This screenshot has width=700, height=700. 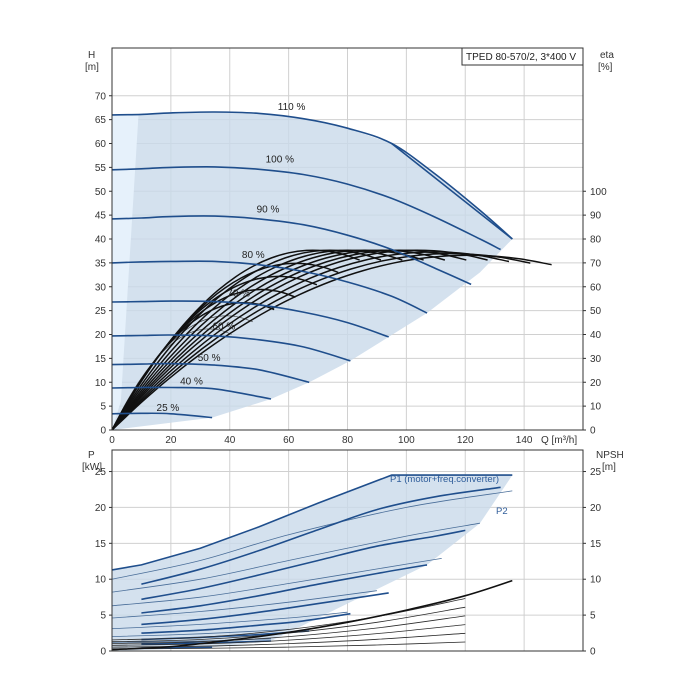 What do you see at coordinates (593, 431) in the screenshot?
I see `eta-tick-label: 0` at bounding box center [593, 431].